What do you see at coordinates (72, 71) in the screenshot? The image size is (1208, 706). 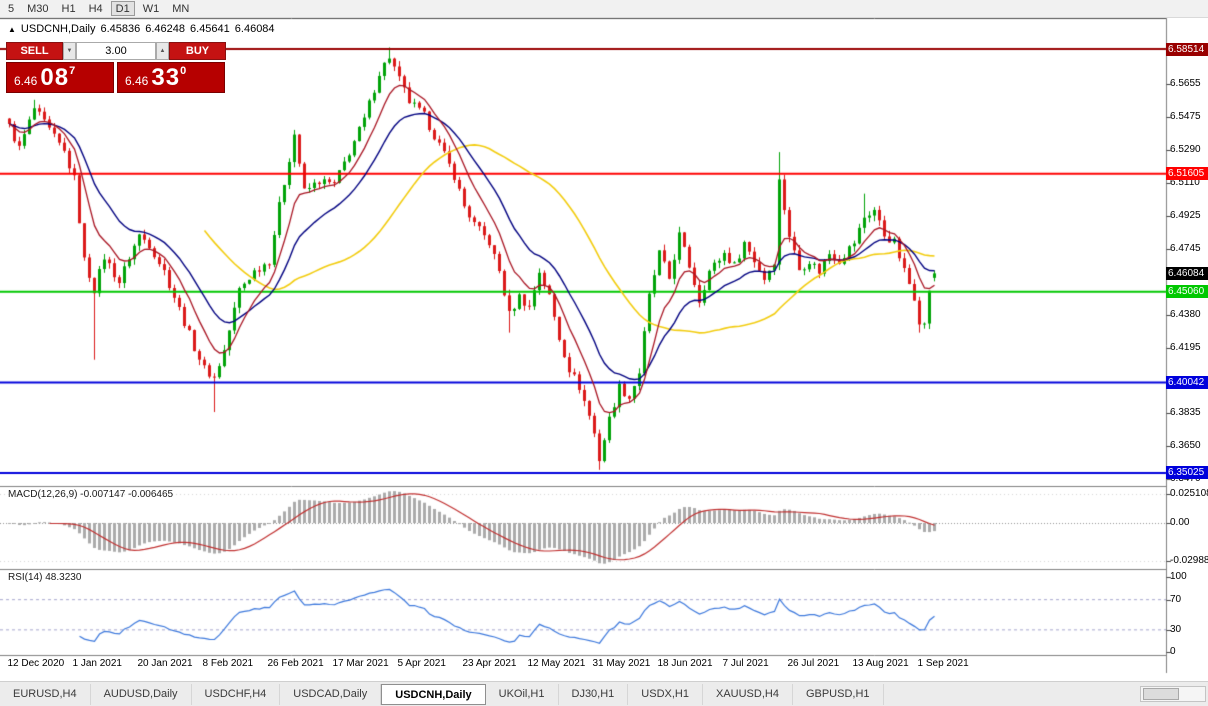 I see `sell-price-pip-digit: 7` at bounding box center [72, 71].